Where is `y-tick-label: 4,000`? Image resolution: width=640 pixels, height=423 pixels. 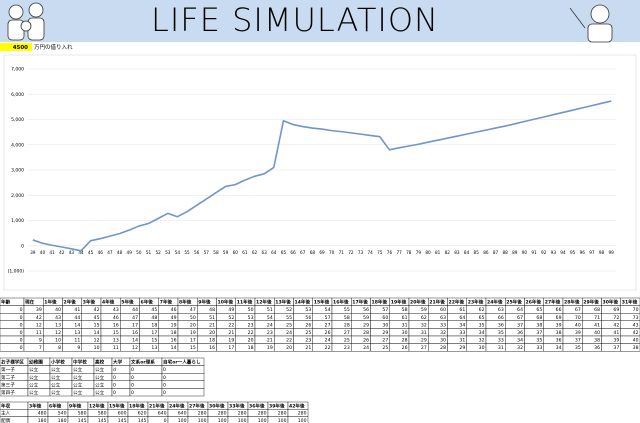 y-tick-label: 4,000 is located at coordinates (17, 145).